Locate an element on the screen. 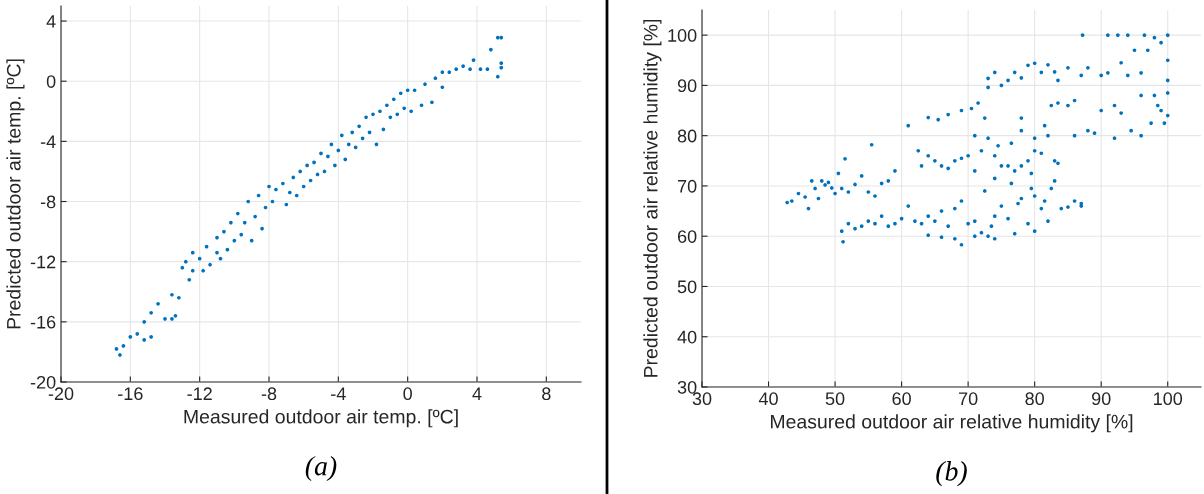 This screenshot has height=494, width=1204. x-tick-label: 0 is located at coordinates (407, 394).